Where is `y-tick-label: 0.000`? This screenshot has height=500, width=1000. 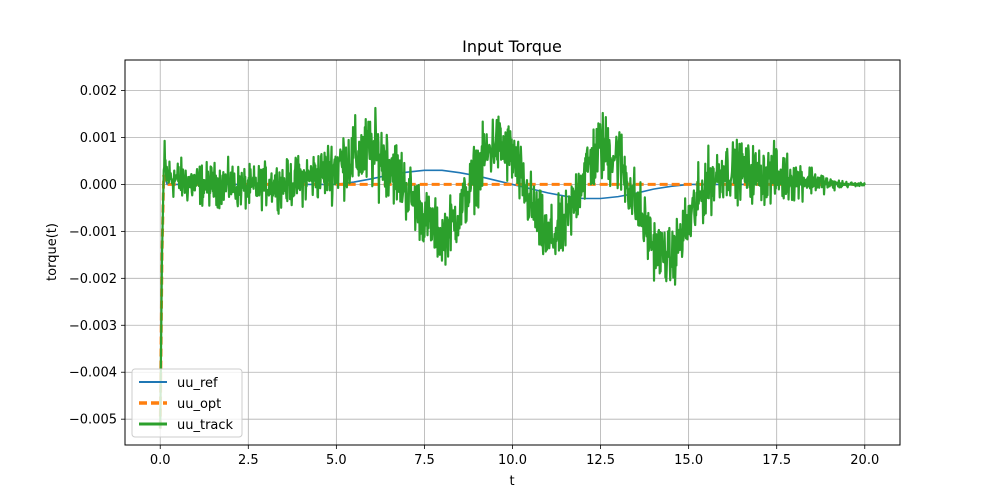 y-tick-label: 0.000 is located at coordinates (98, 185).